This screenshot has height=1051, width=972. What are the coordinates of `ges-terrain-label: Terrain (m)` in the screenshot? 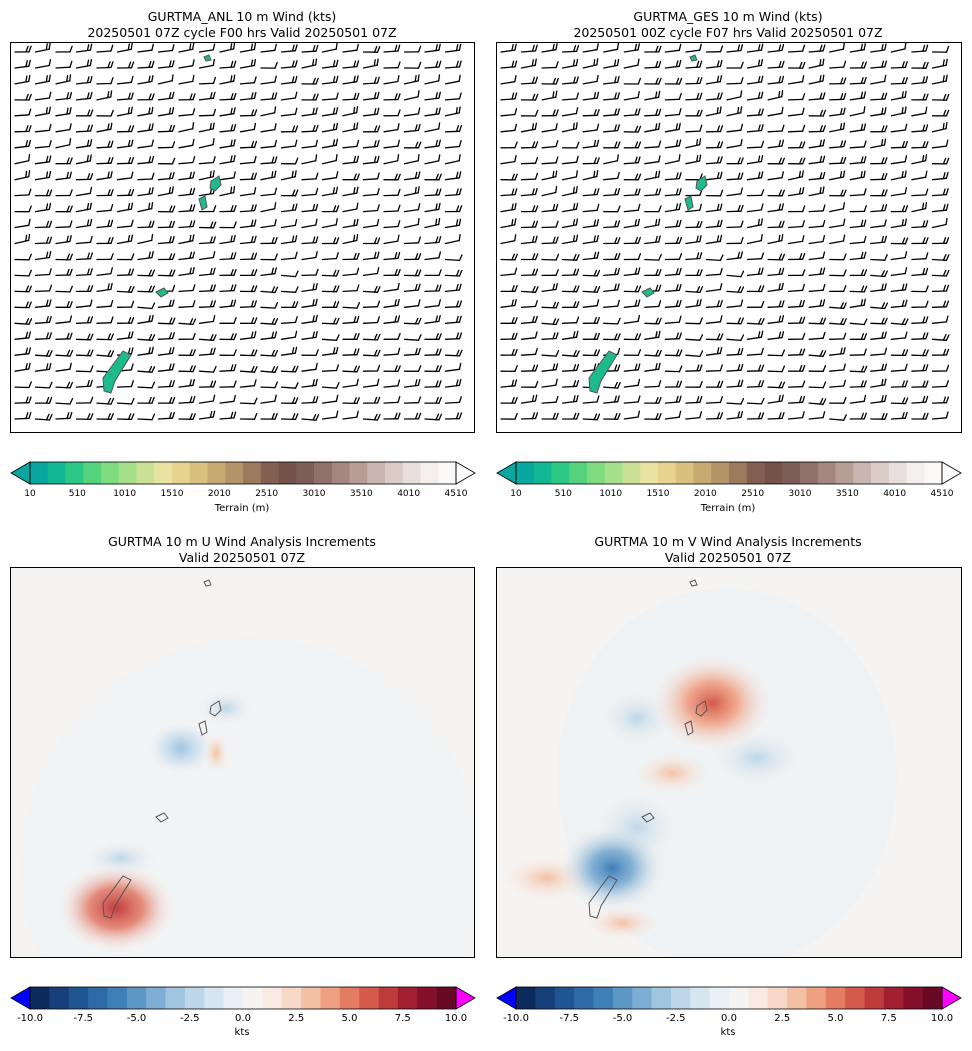 It's located at (728, 508).